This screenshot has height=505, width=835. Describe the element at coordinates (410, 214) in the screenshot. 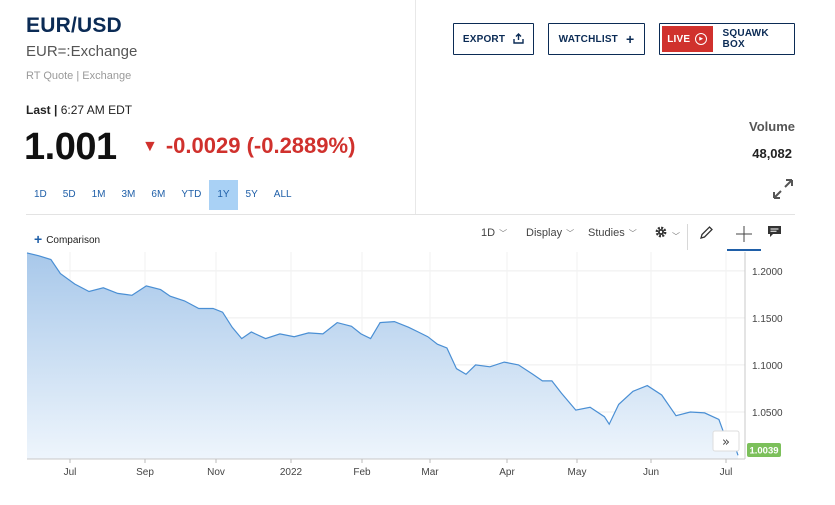

I see `section-divider` at that location.